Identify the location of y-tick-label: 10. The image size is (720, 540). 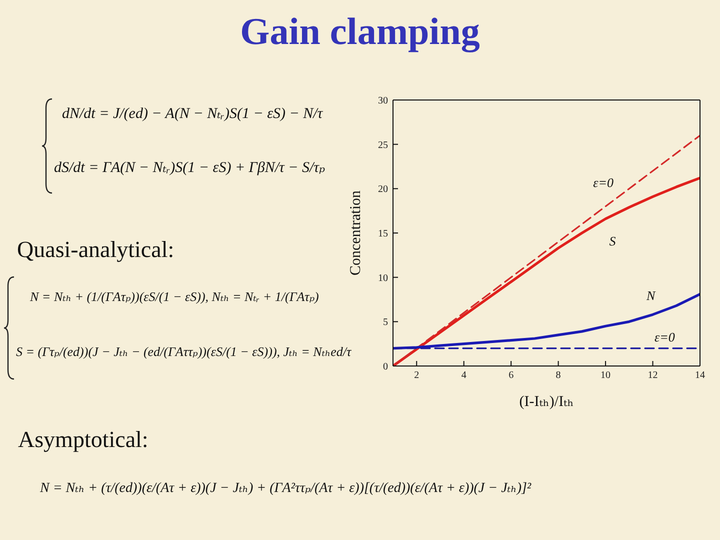
(383, 278).